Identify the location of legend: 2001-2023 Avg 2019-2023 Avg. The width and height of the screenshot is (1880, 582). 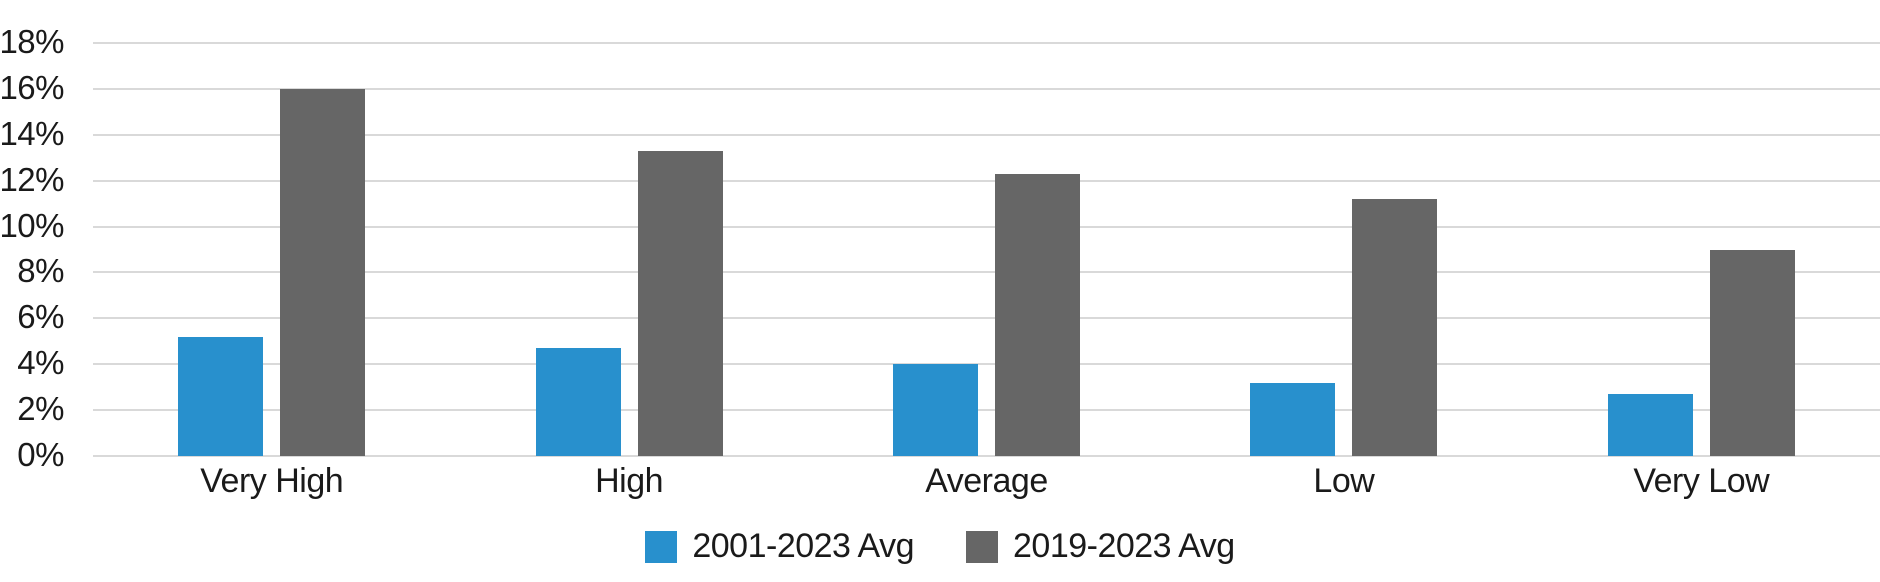
(940, 546).